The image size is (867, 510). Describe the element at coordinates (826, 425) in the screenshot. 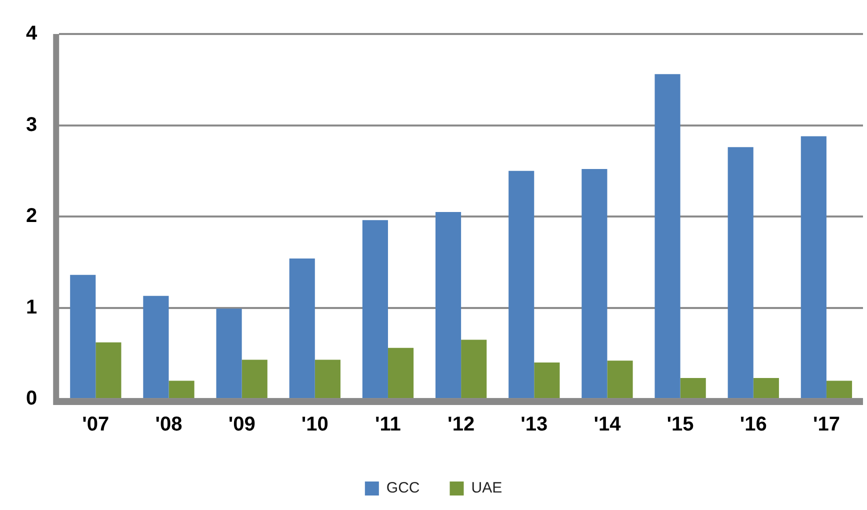

I see `x-tick-label: '17` at that location.